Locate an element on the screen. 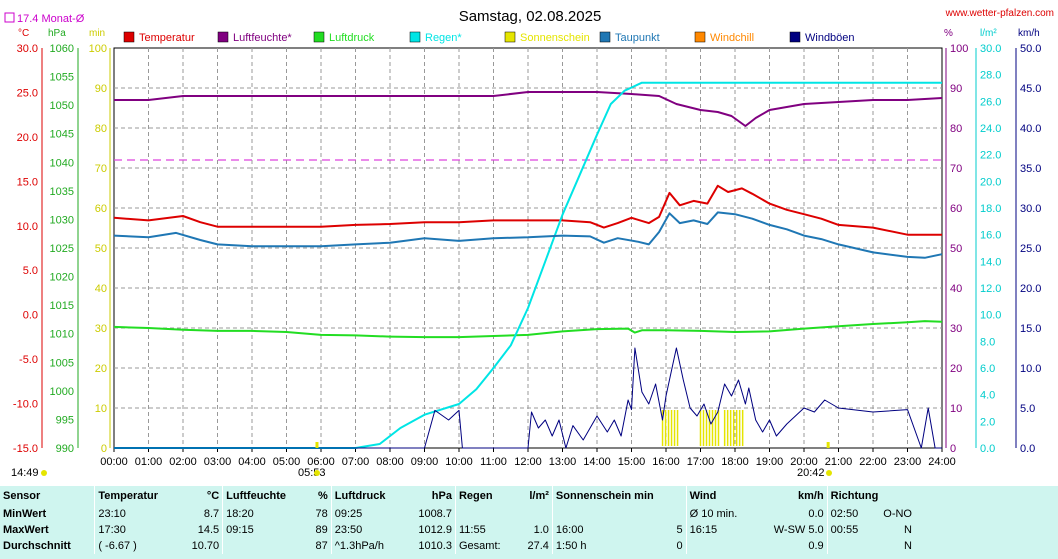 Image resolution: width=1058 pixels, height=559 pixels. x-tick-label: 17:00 is located at coordinates (701, 462).